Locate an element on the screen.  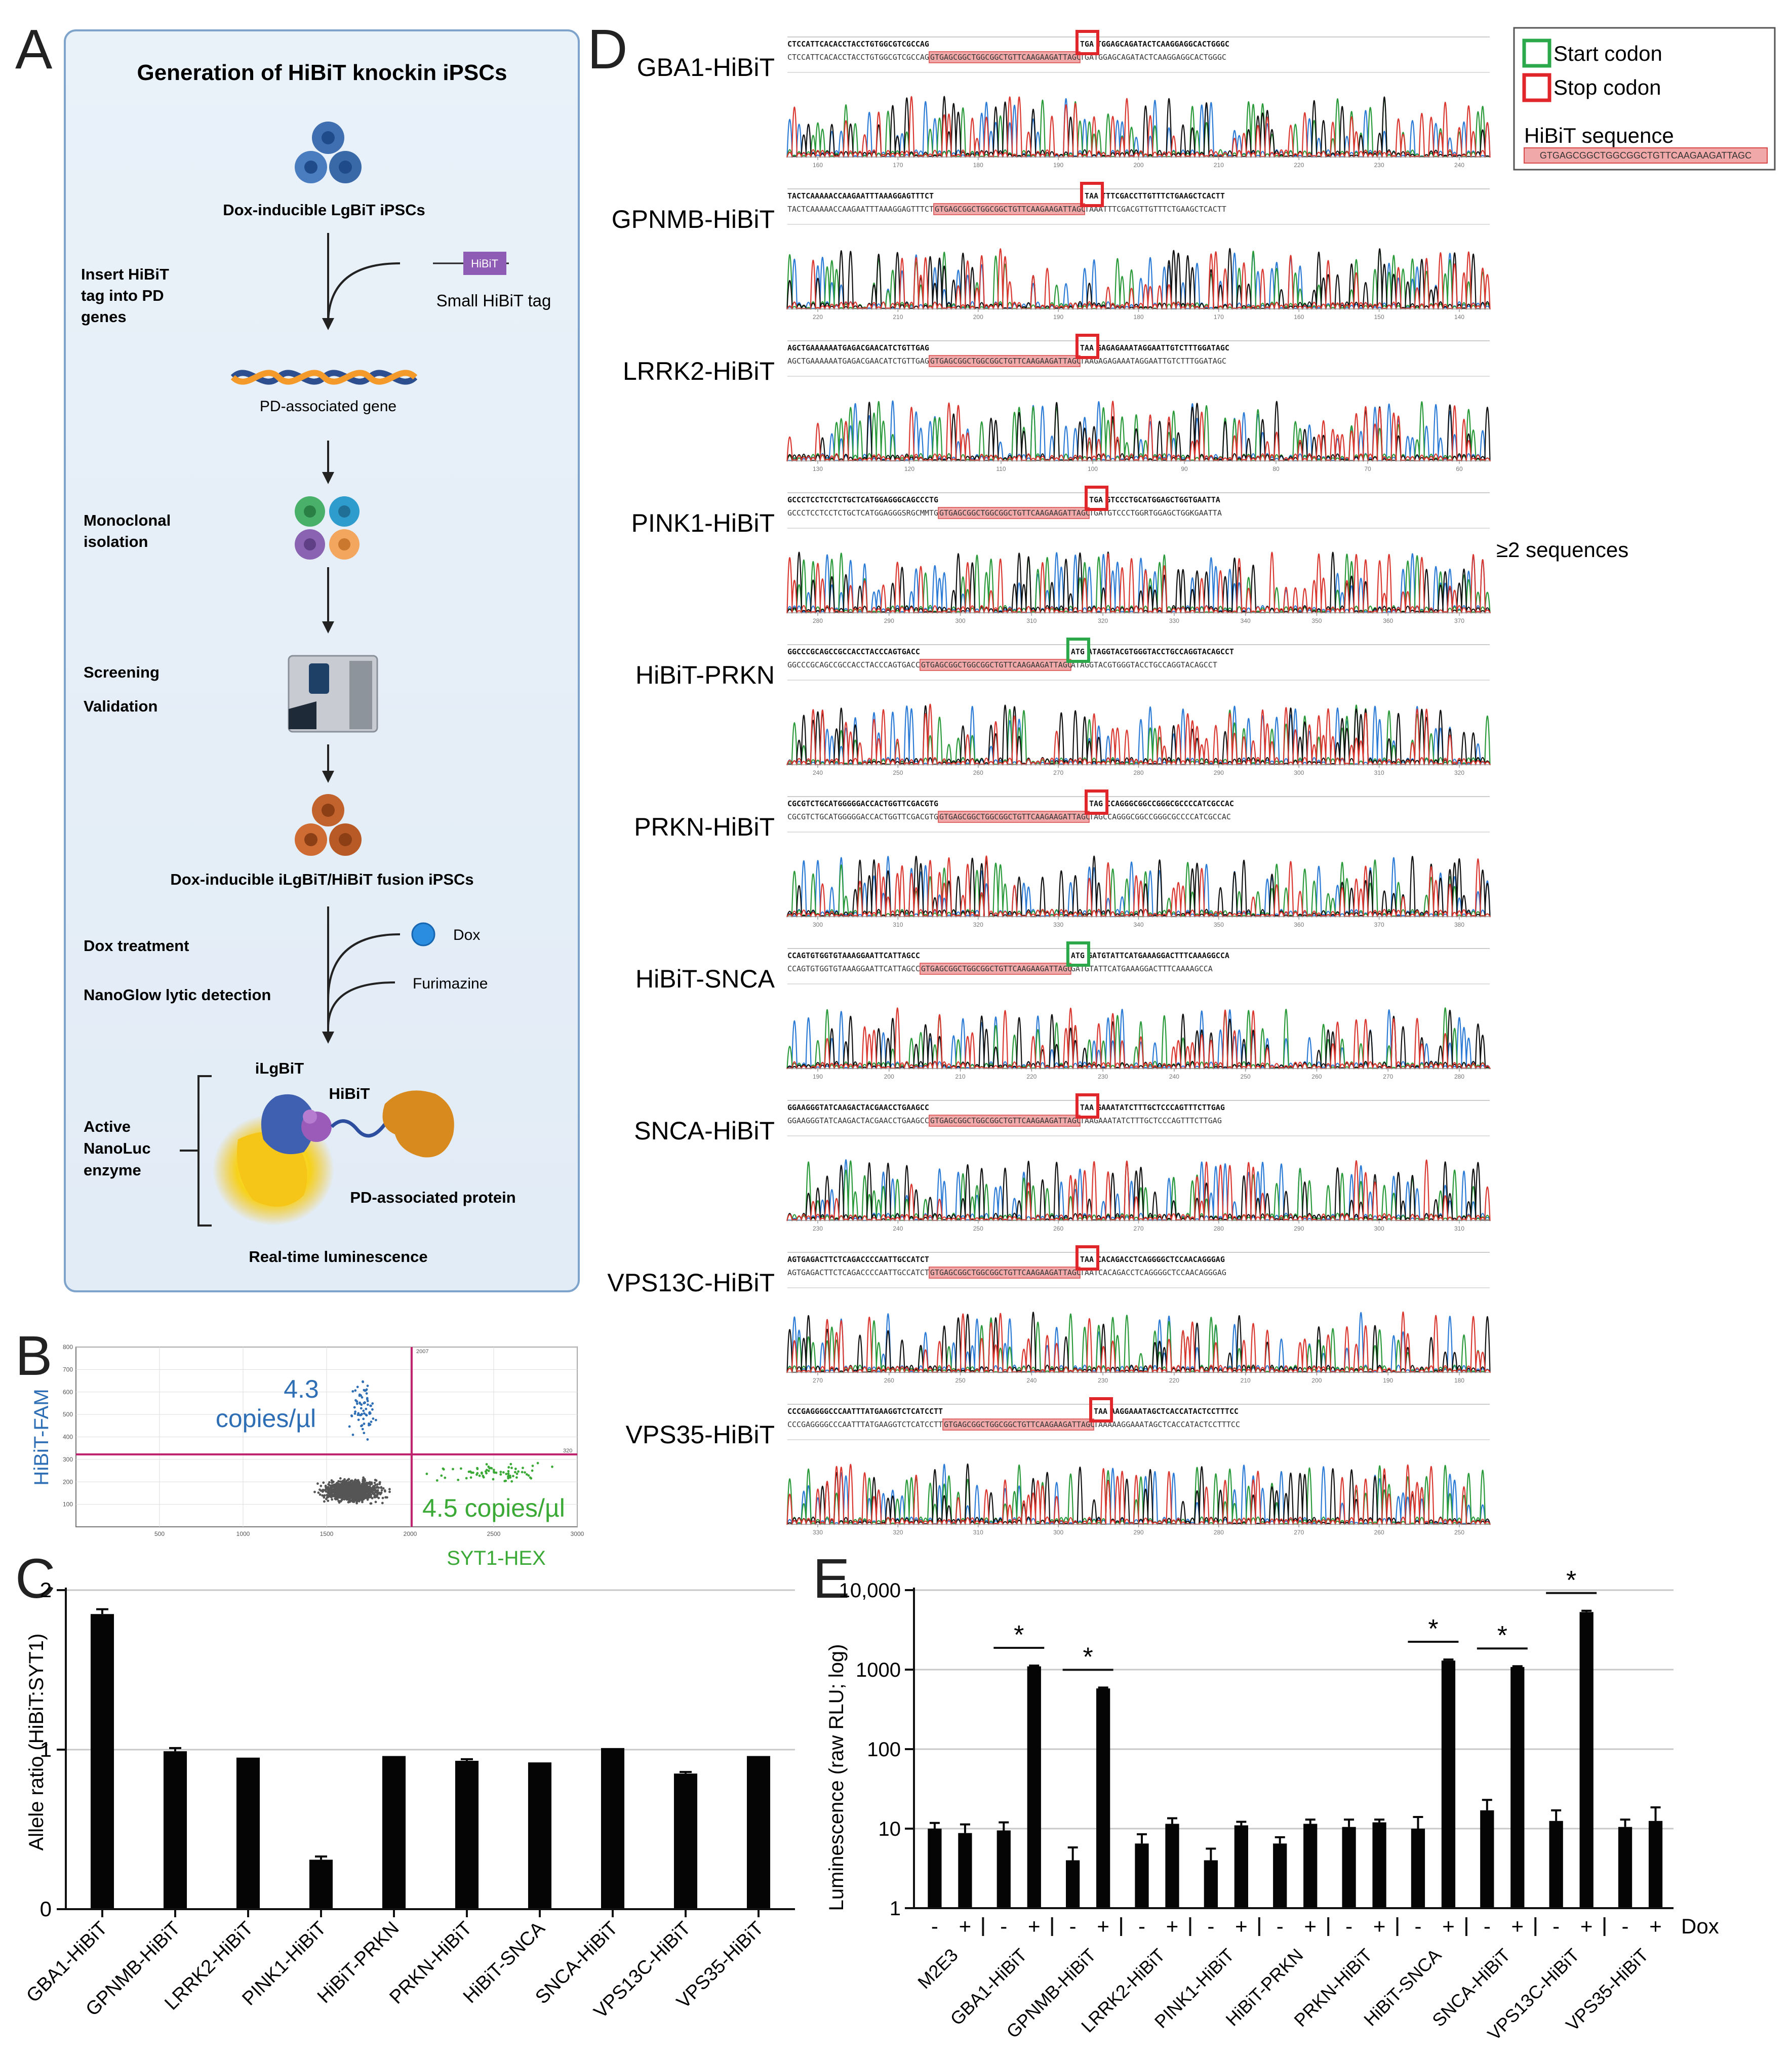
active-line3: enzyme is located at coordinates (112, 1170).